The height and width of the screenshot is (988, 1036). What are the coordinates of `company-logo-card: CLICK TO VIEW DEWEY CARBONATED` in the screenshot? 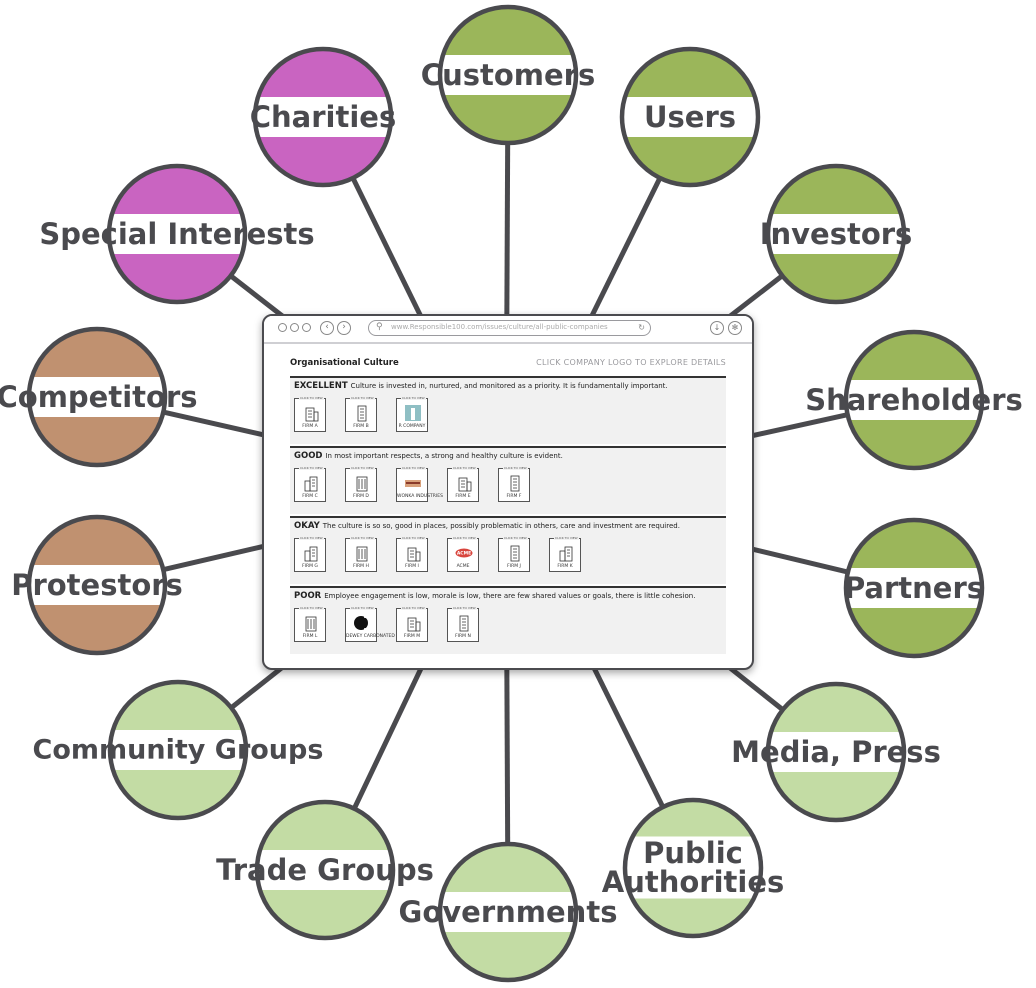 It's located at (370, 624).